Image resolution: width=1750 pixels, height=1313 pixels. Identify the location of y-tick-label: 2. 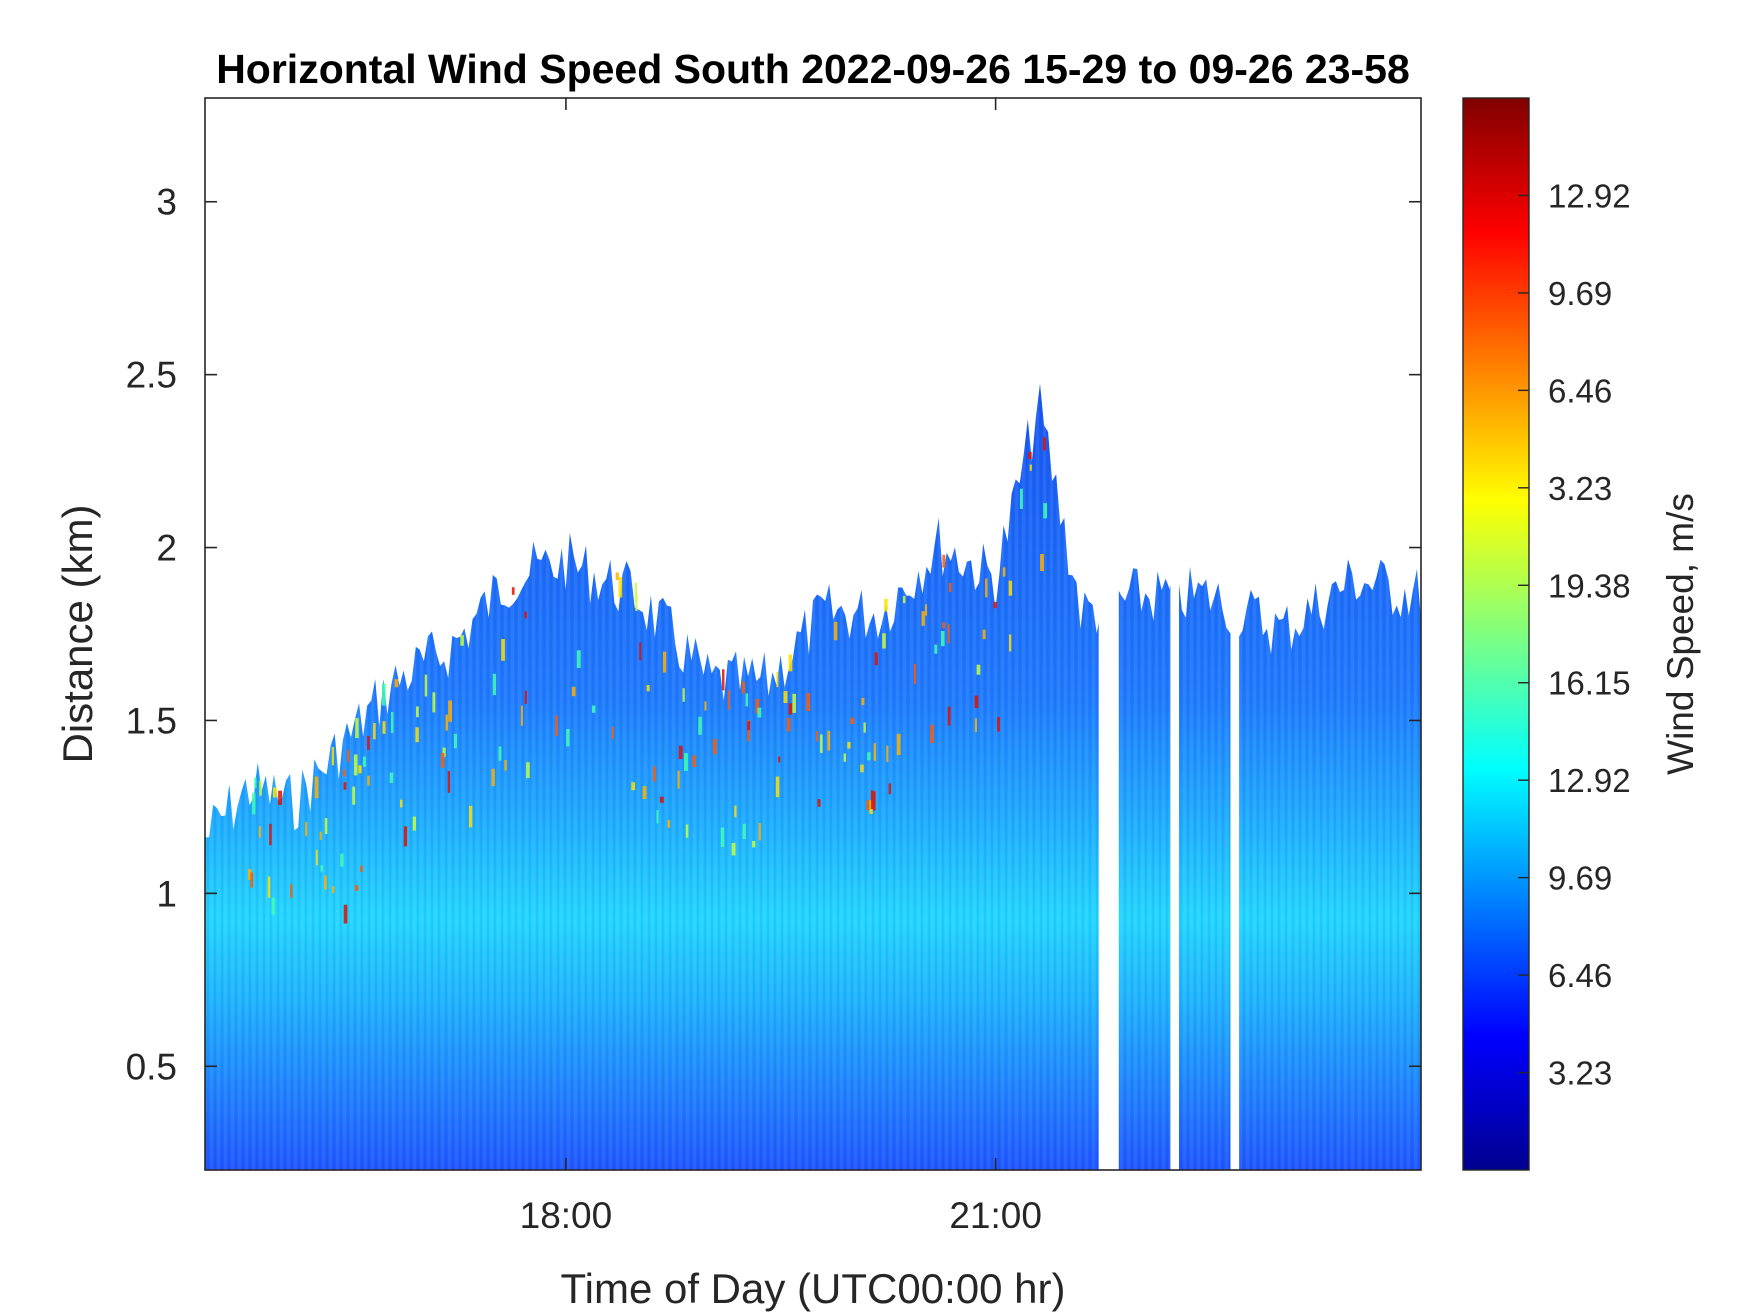
(166, 548).